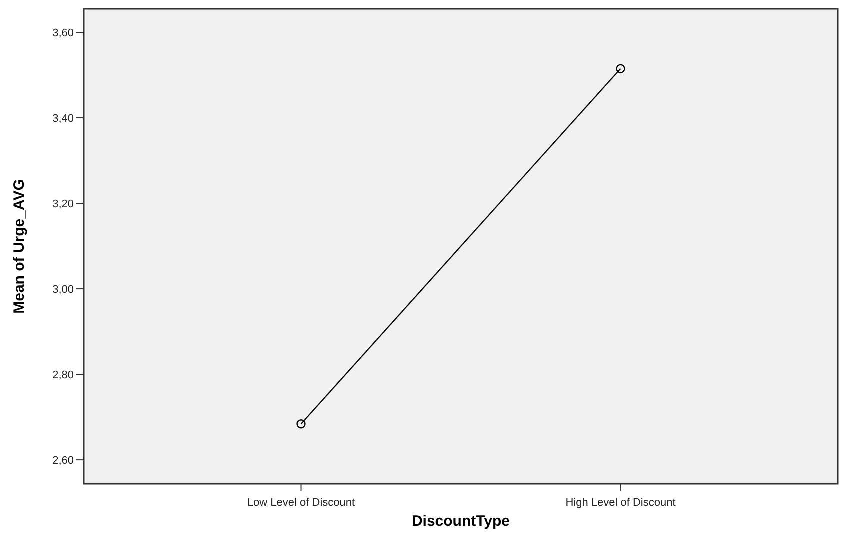 Image resolution: width=845 pixels, height=535 pixels. What do you see at coordinates (461, 521) in the screenshot?
I see `x-axis-title: DiscountType` at bounding box center [461, 521].